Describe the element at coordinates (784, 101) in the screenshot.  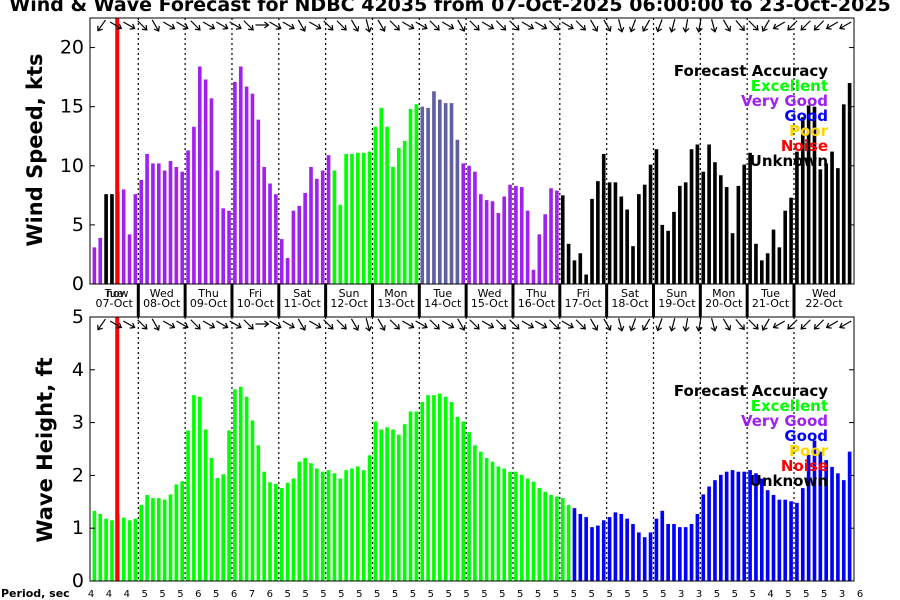
I see `legend-item: Very Good` at that location.